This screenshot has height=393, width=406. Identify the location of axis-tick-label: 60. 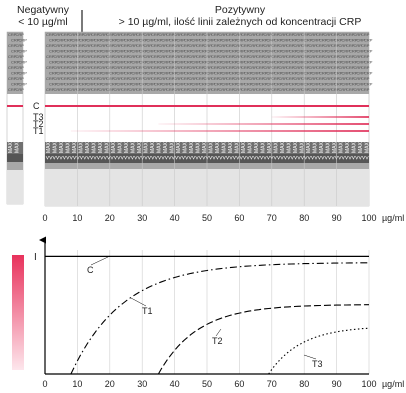
(239, 384).